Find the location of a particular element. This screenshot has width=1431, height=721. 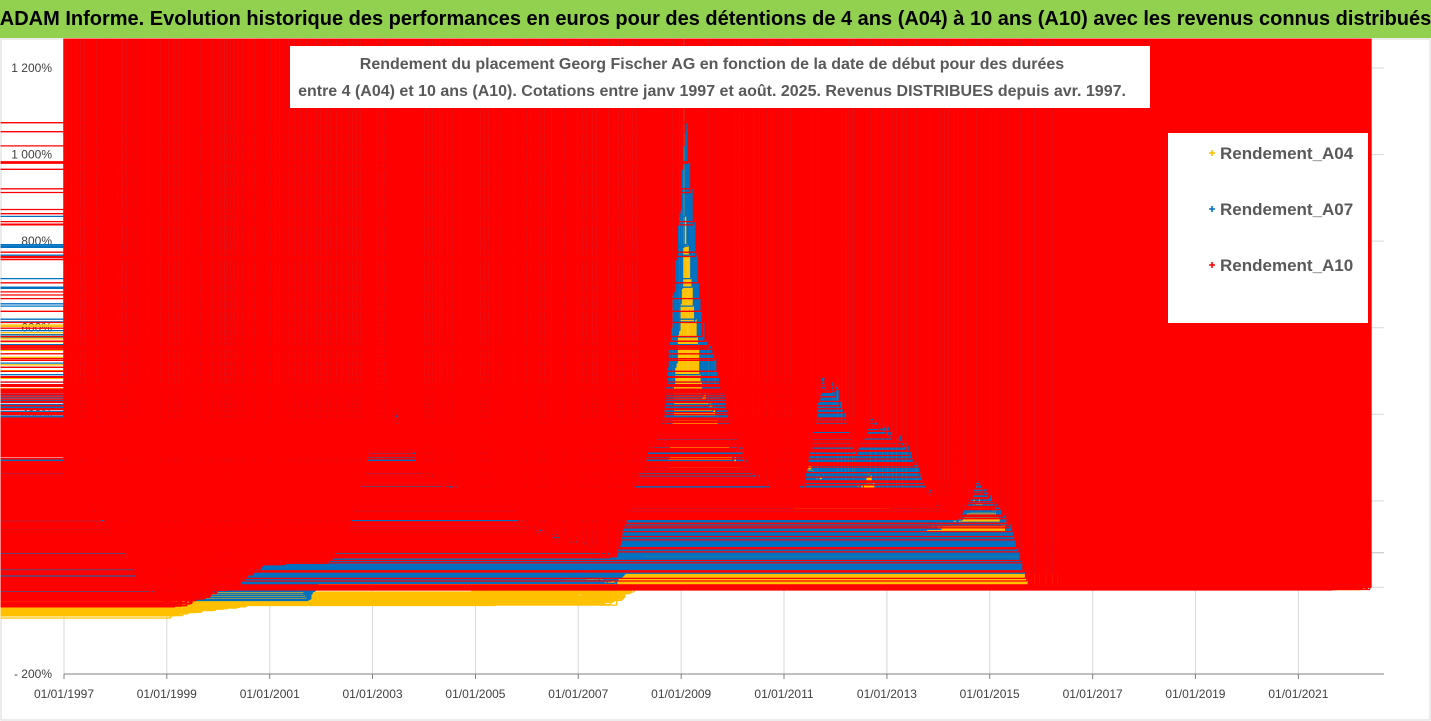

legend: Rendement_A04 Rendement_A07 Rendement_A10 is located at coordinates (1268, 228).